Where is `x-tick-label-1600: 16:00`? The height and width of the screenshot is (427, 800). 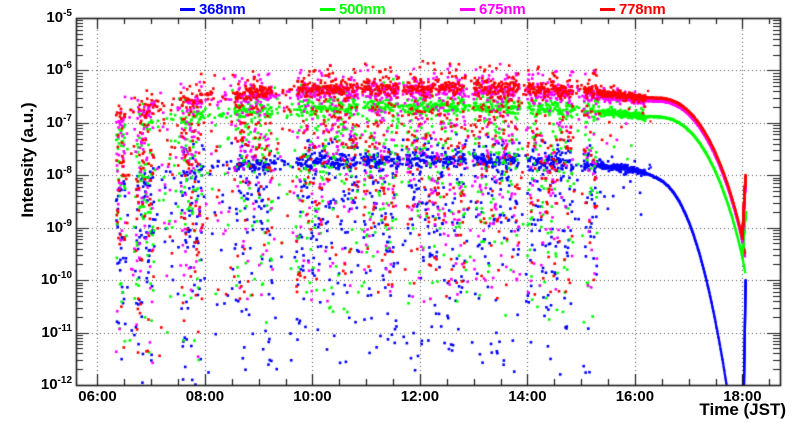
x-tick-label-1600: 16:00 is located at coordinates (635, 396).